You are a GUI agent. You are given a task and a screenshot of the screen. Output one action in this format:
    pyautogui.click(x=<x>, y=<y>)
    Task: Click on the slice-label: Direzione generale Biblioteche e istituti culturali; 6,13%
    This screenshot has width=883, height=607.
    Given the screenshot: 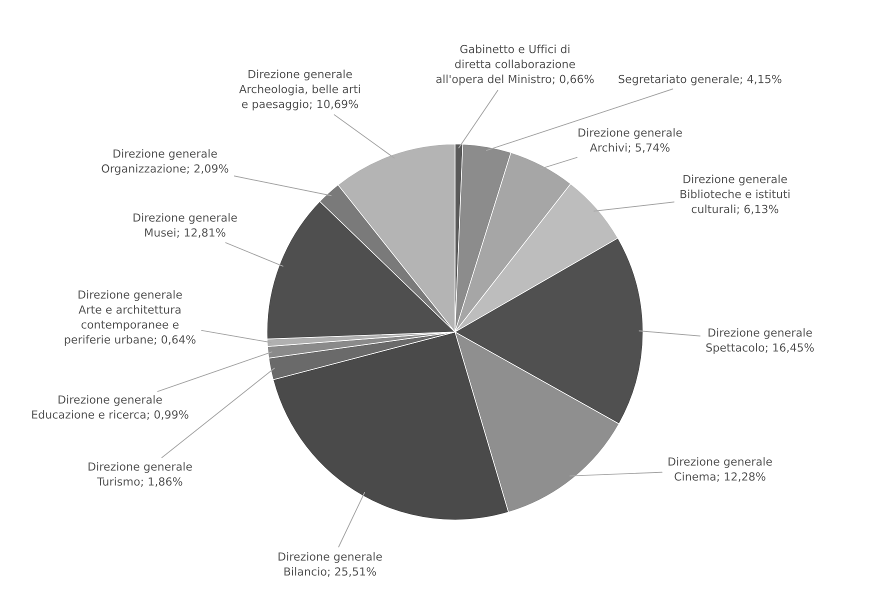 What is the action you would take?
    pyautogui.click(x=735, y=194)
    